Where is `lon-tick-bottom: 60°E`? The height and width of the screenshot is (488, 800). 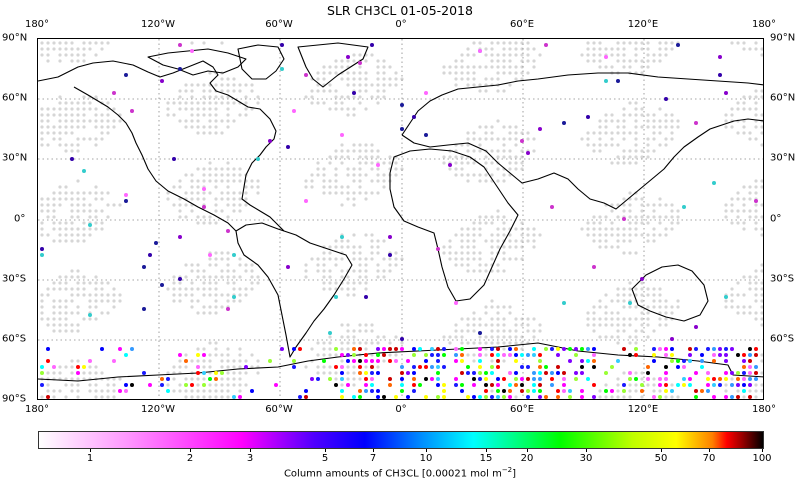 lon-tick-bottom: 60°E is located at coordinates (522, 409).